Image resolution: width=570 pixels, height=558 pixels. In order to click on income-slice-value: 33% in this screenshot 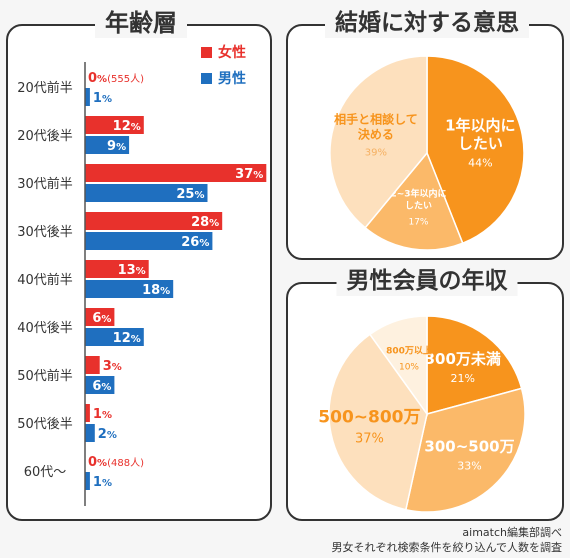, I will do `click(469, 465)`.